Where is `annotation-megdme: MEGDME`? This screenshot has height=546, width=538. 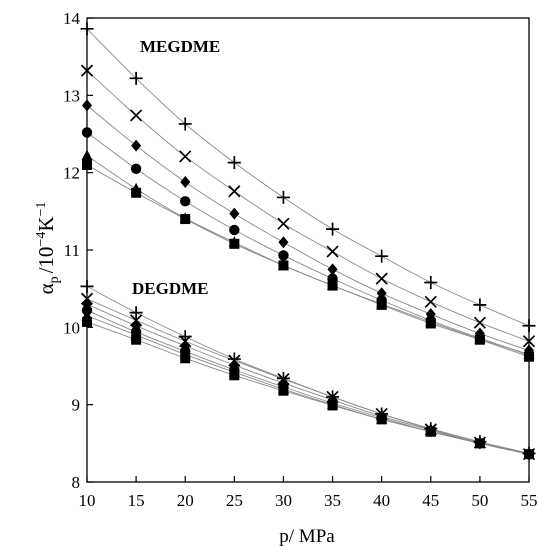
annotation-megdme: MEGDME is located at coordinates (180, 46).